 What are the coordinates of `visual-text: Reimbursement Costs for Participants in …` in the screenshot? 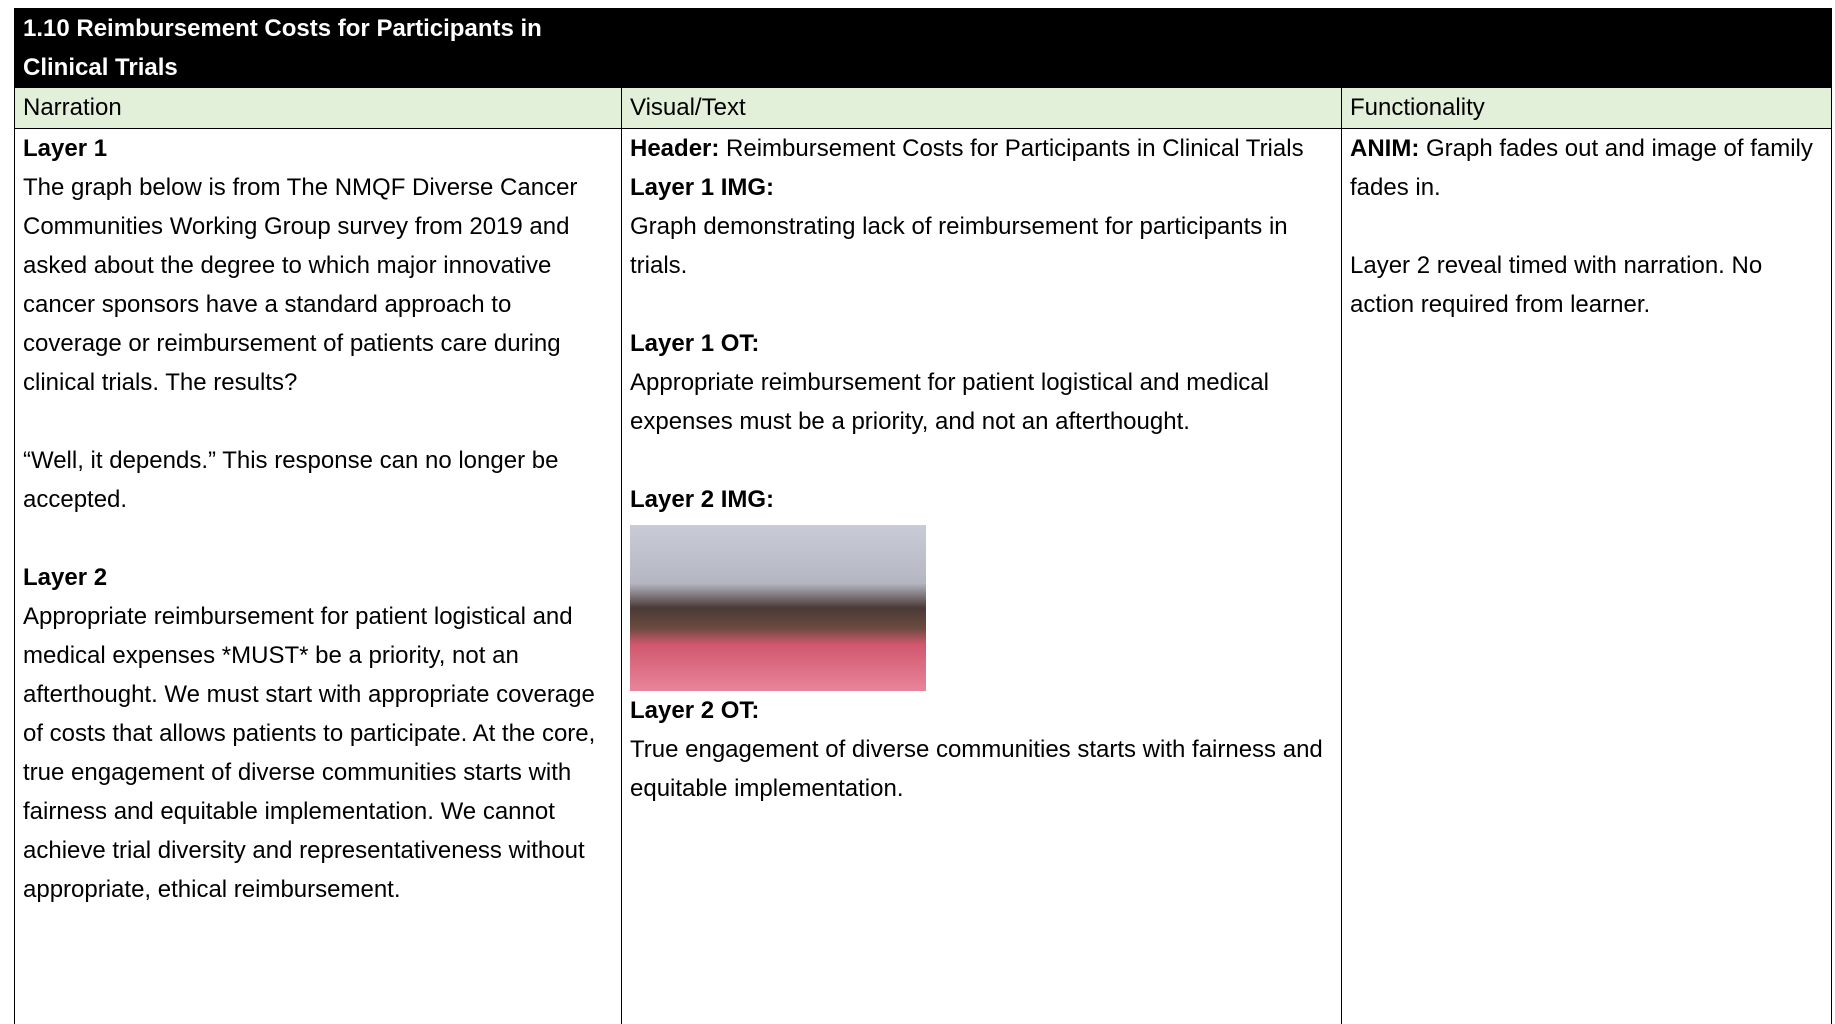 It's located at (1015, 148).